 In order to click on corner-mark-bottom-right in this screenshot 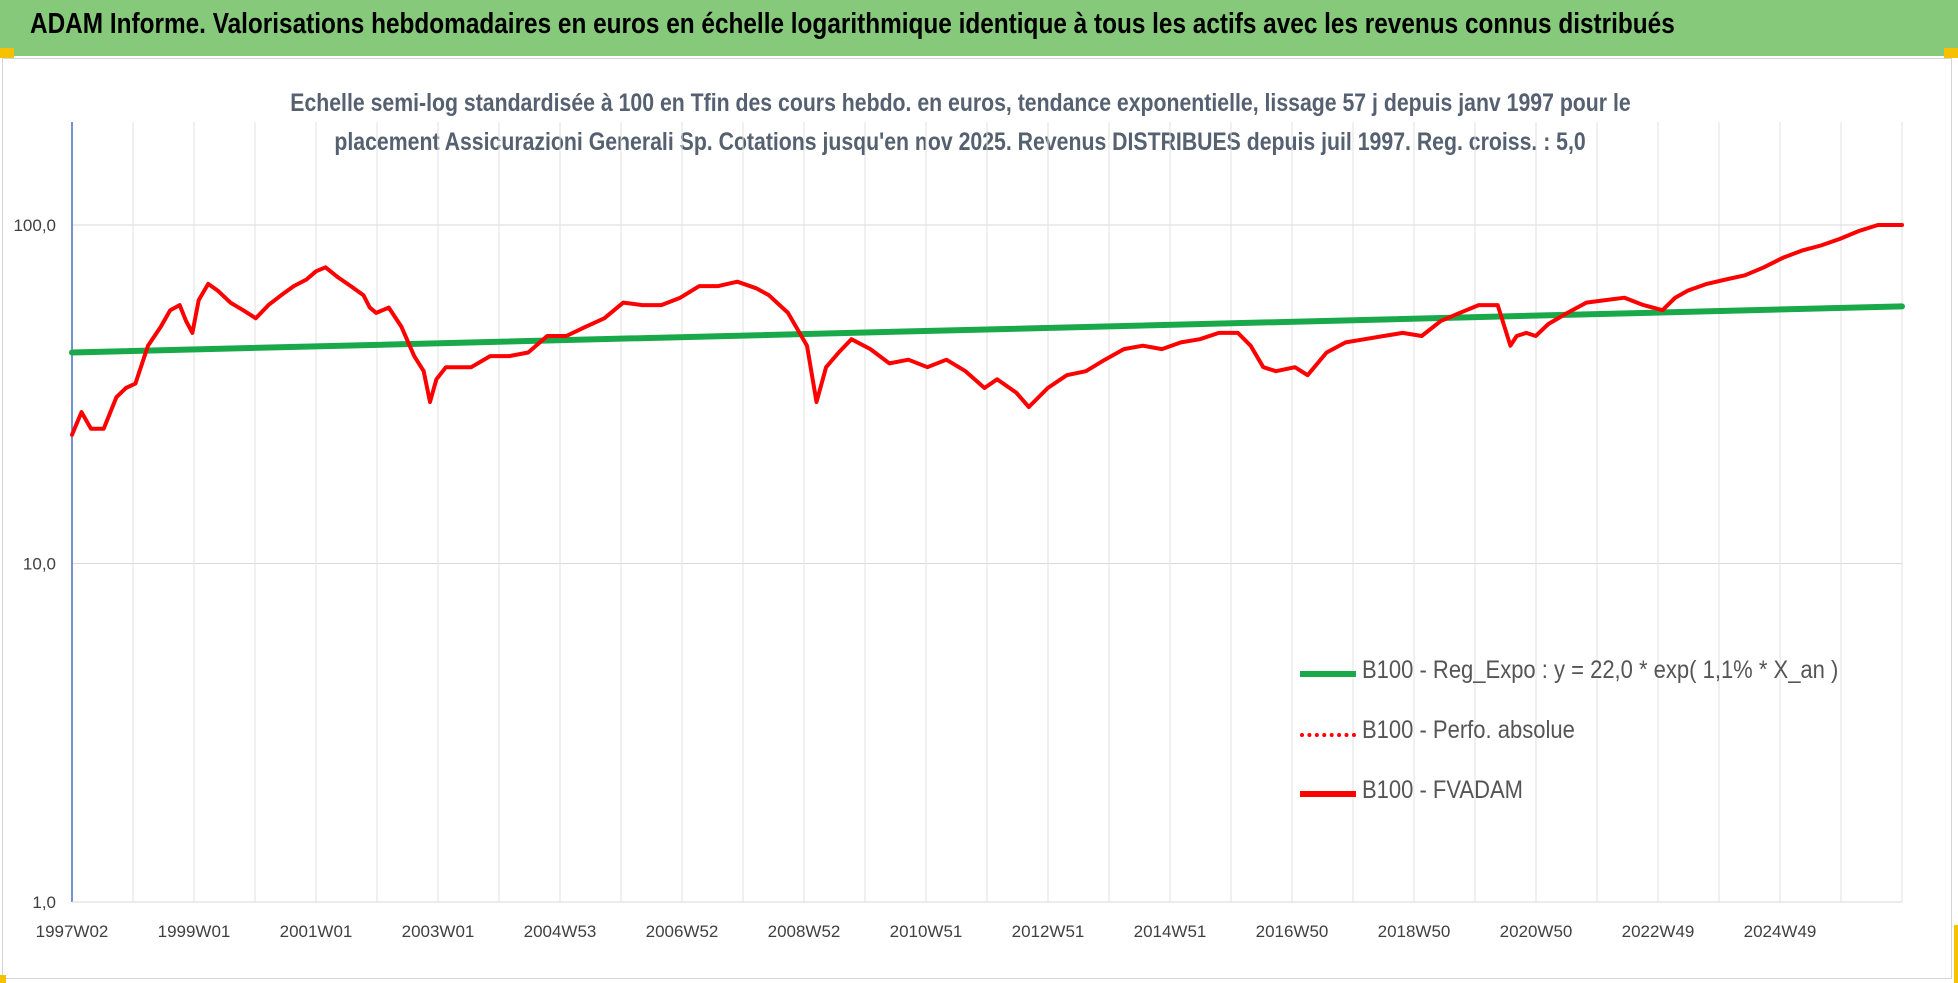, I will do `click(1956, 954)`.